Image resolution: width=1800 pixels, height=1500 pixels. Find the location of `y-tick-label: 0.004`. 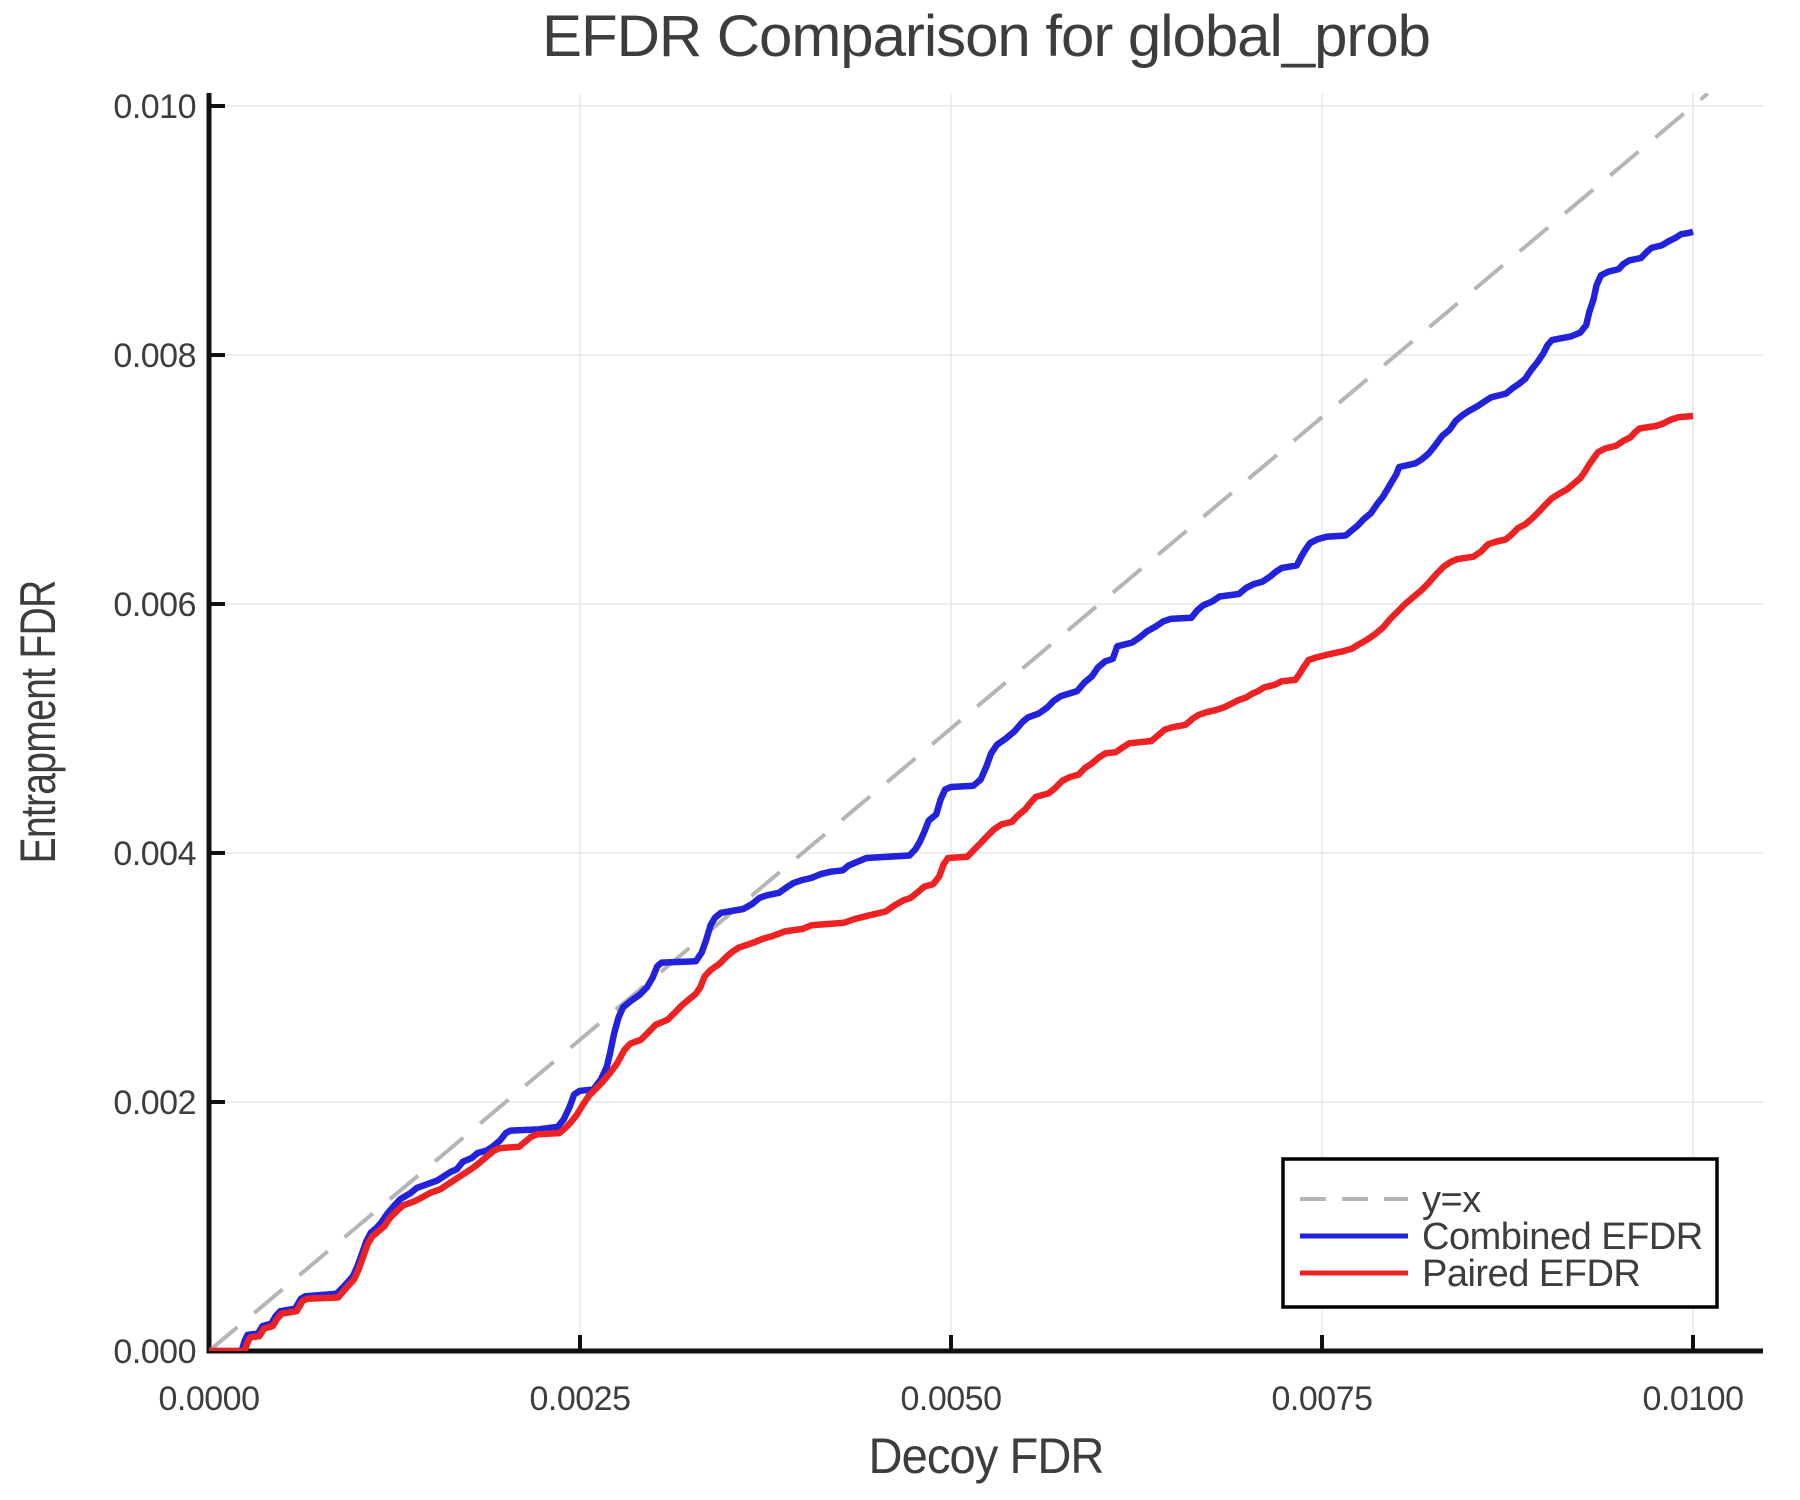

y-tick-label: 0.004 is located at coordinates (154, 854).